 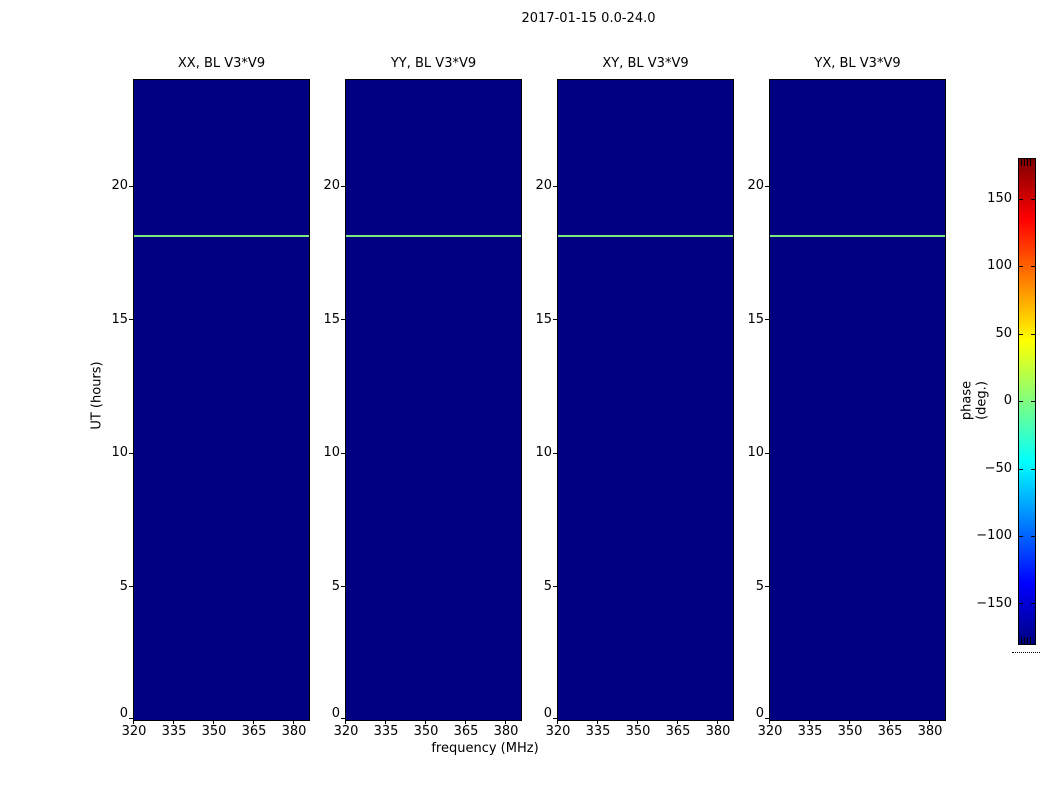 I want to click on colorbar-tick-label: −50, so click(x=998, y=468).